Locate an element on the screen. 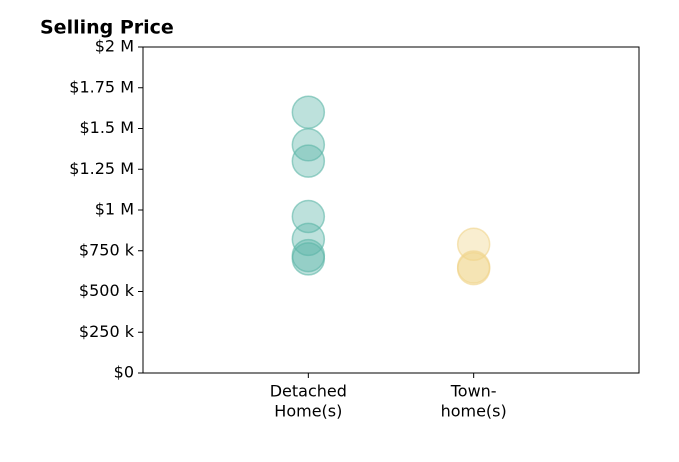 The width and height of the screenshot is (679, 462). x-tick-label: Detached is located at coordinates (308, 391).